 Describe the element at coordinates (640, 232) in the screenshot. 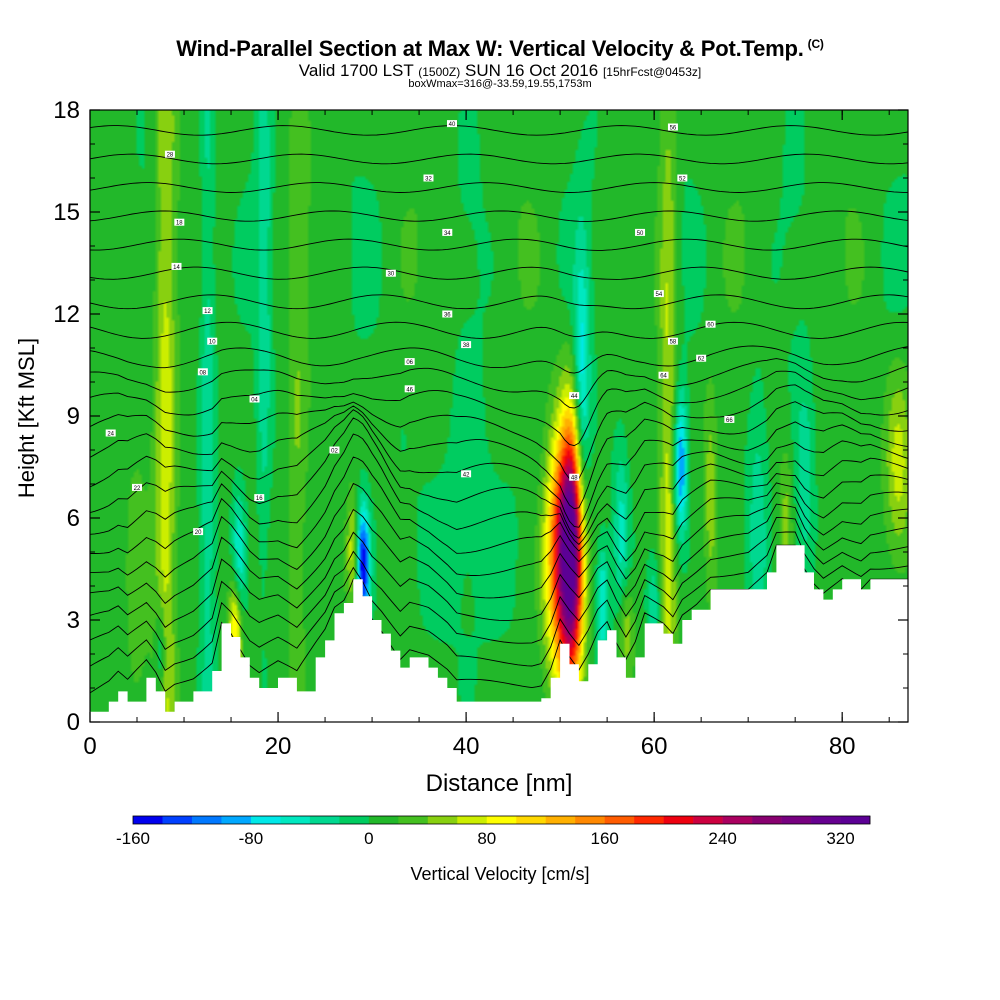

I see `isentrope-label: 50` at that location.